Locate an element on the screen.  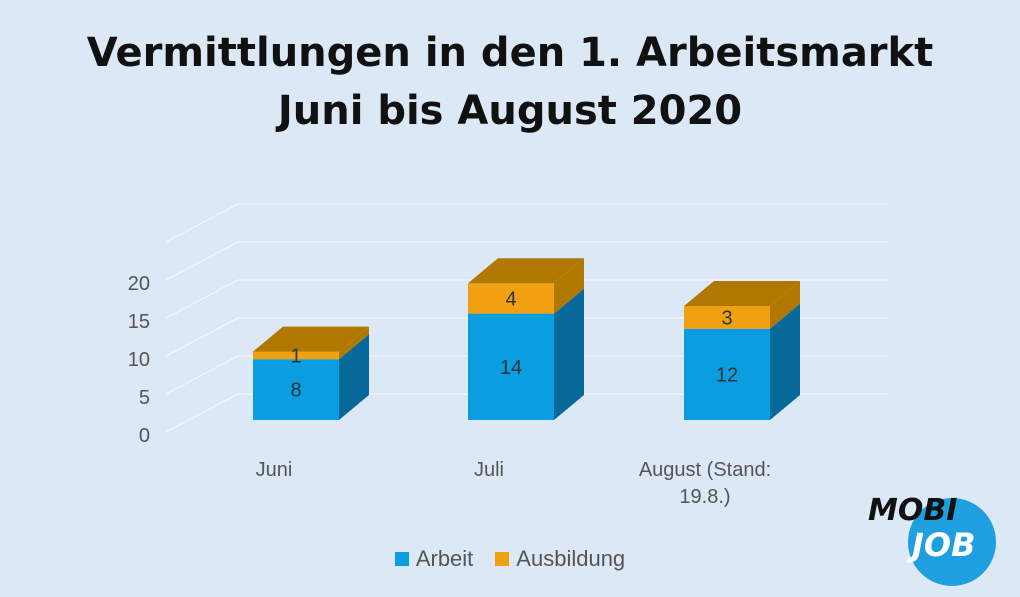
title-line-1: Vermittlungen in den 1. Arbeitsmarkt is located at coordinates (510, 53).